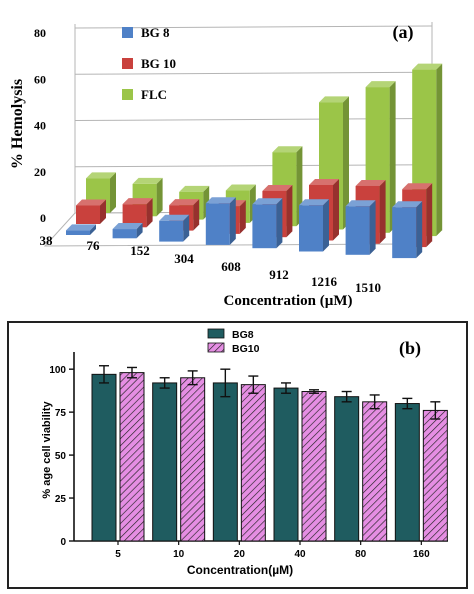  What do you see at coordinates (94, 245) in the screenshot?
I see `x-tick-label: 76` at bounding box center [94, 245].